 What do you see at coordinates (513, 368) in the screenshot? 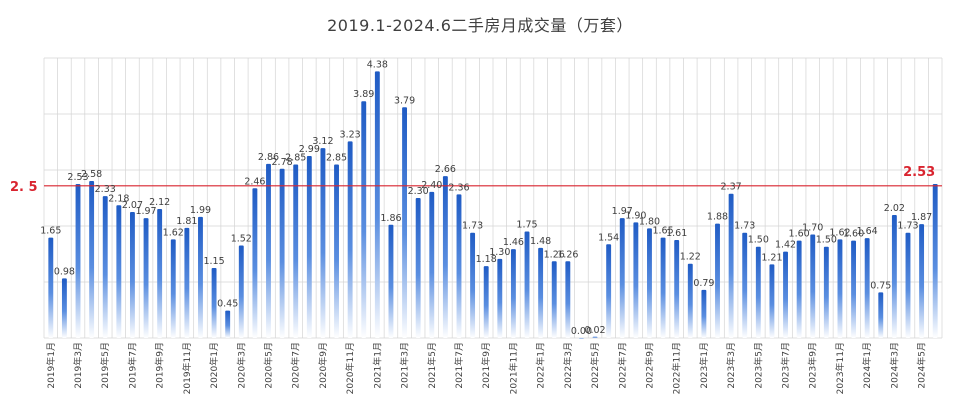
I see `x-tick-label: 2021年11月` at bounding box center [513, 368].